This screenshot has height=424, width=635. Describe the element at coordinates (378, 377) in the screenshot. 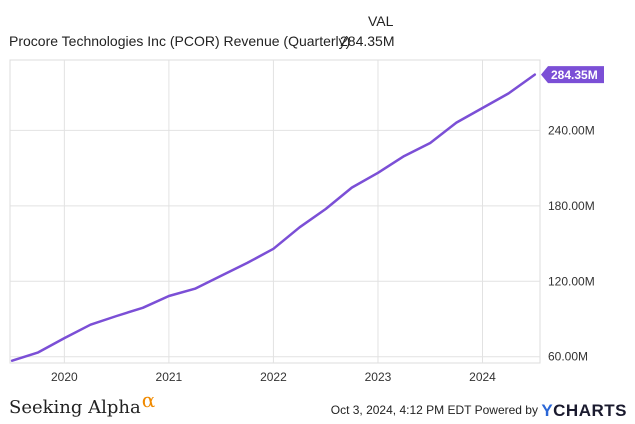

I see `x-tick-label: 2023` at that location.